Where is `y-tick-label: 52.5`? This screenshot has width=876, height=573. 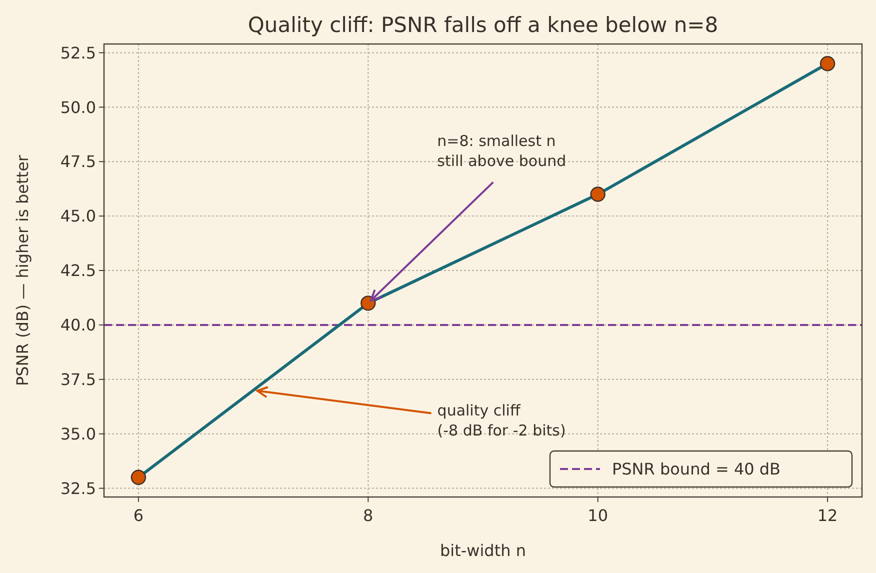 y-tick-label: 52.5 is located at coordinates (78, 52).